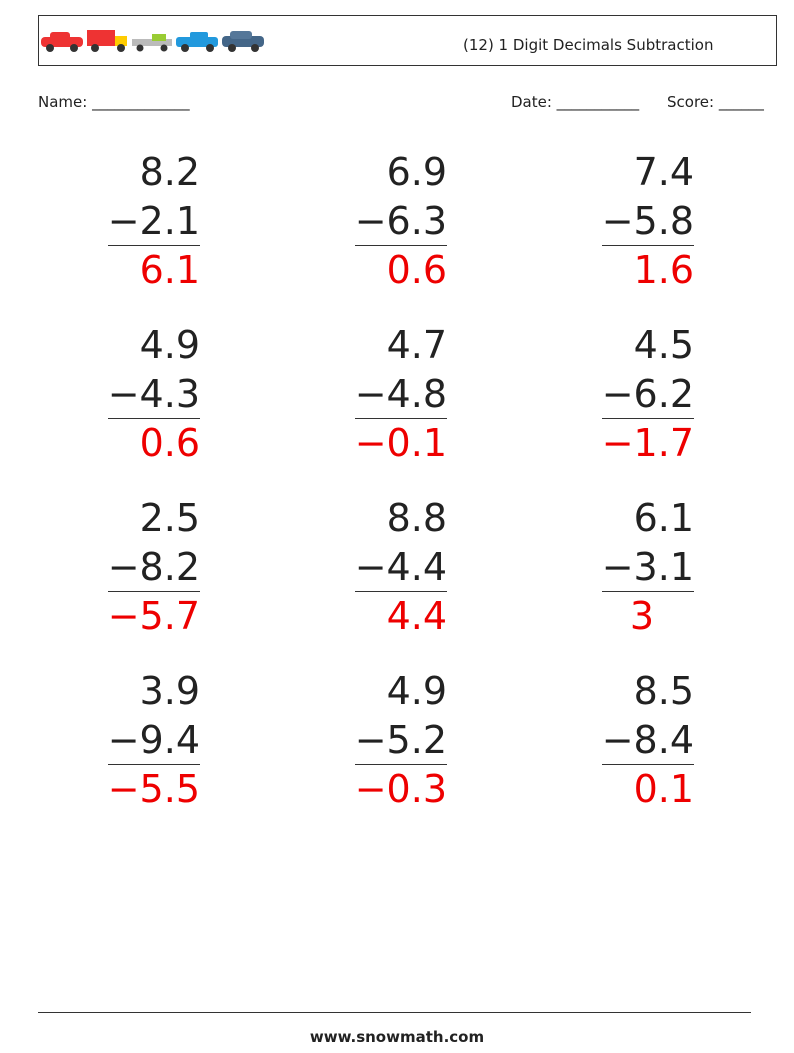  I want to click on problem: 4.7 −4.8 −0.1, so click(387, 394).